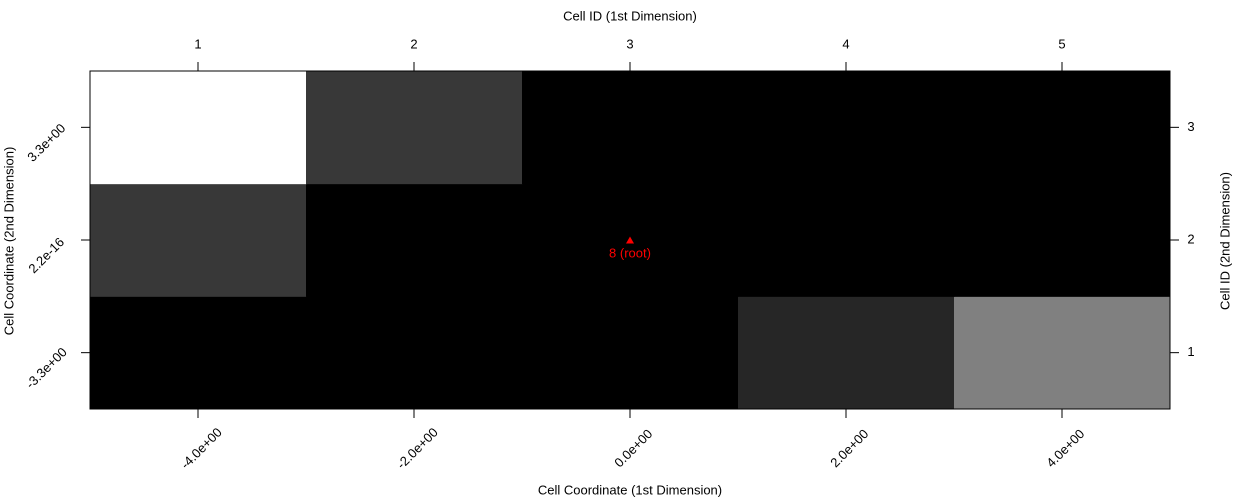 The width and height of the screenshot is (1242, 500). Describe the element at coordinates (630, 252) in the screenshot. I see `annotation-label: 8 (root)` at that location.